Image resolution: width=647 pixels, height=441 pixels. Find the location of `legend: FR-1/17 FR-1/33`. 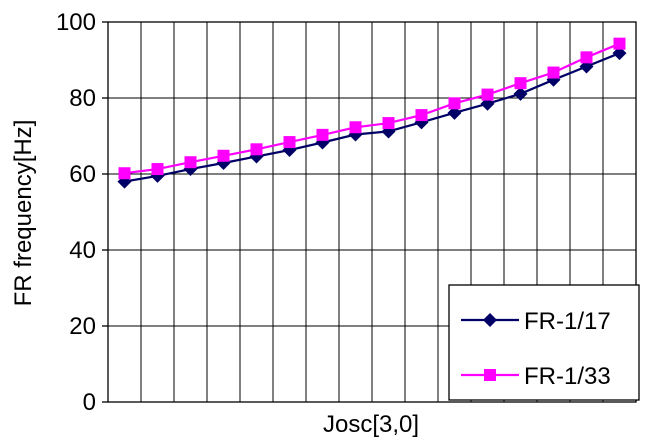

legend: FR-1/17 FR-1/33 is located at coordinates (544, 342).